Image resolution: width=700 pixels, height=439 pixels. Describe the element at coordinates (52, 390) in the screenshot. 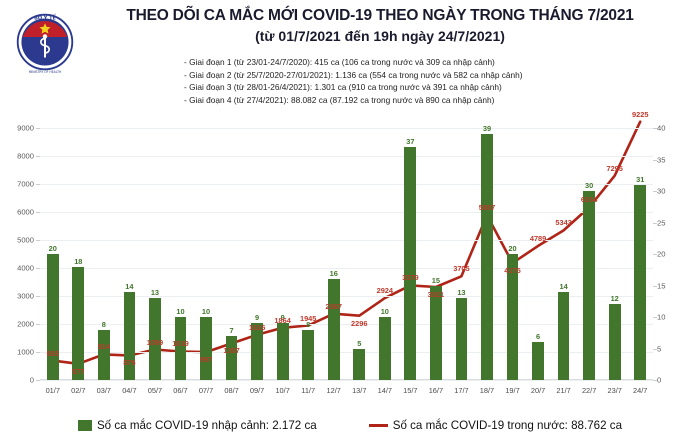

I see `x-axis-tick: 01/7` at that location.